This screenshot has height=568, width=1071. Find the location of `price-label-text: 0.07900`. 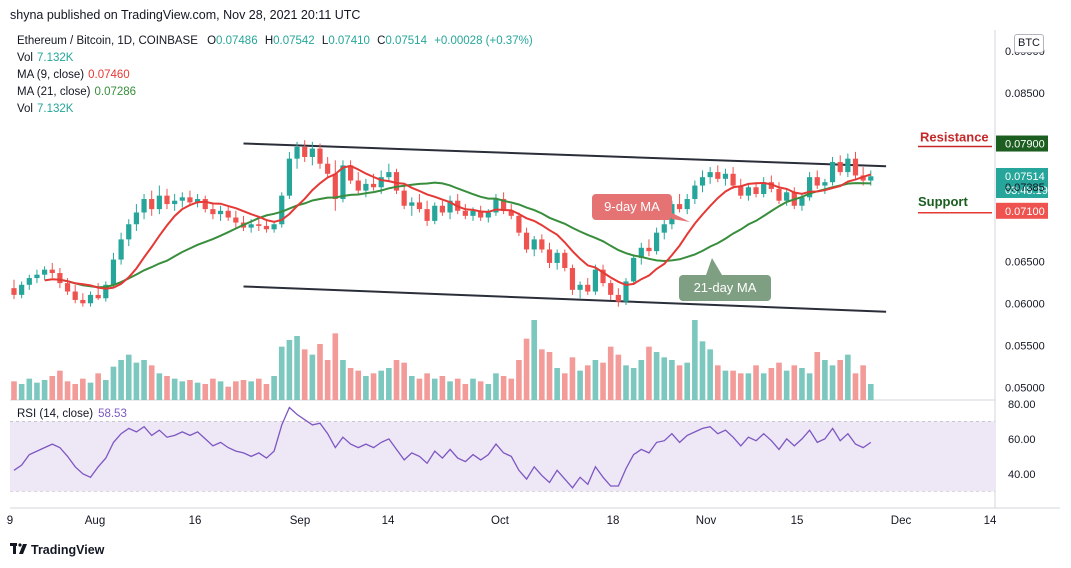

price-label-text: 0.07900 is located at coordinates (1025, 145).